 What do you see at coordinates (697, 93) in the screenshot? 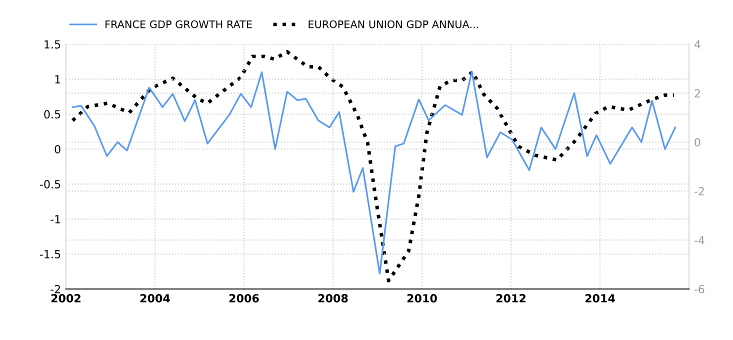
I see `y2-tick-label: 2` at bounding box center [697, 93].